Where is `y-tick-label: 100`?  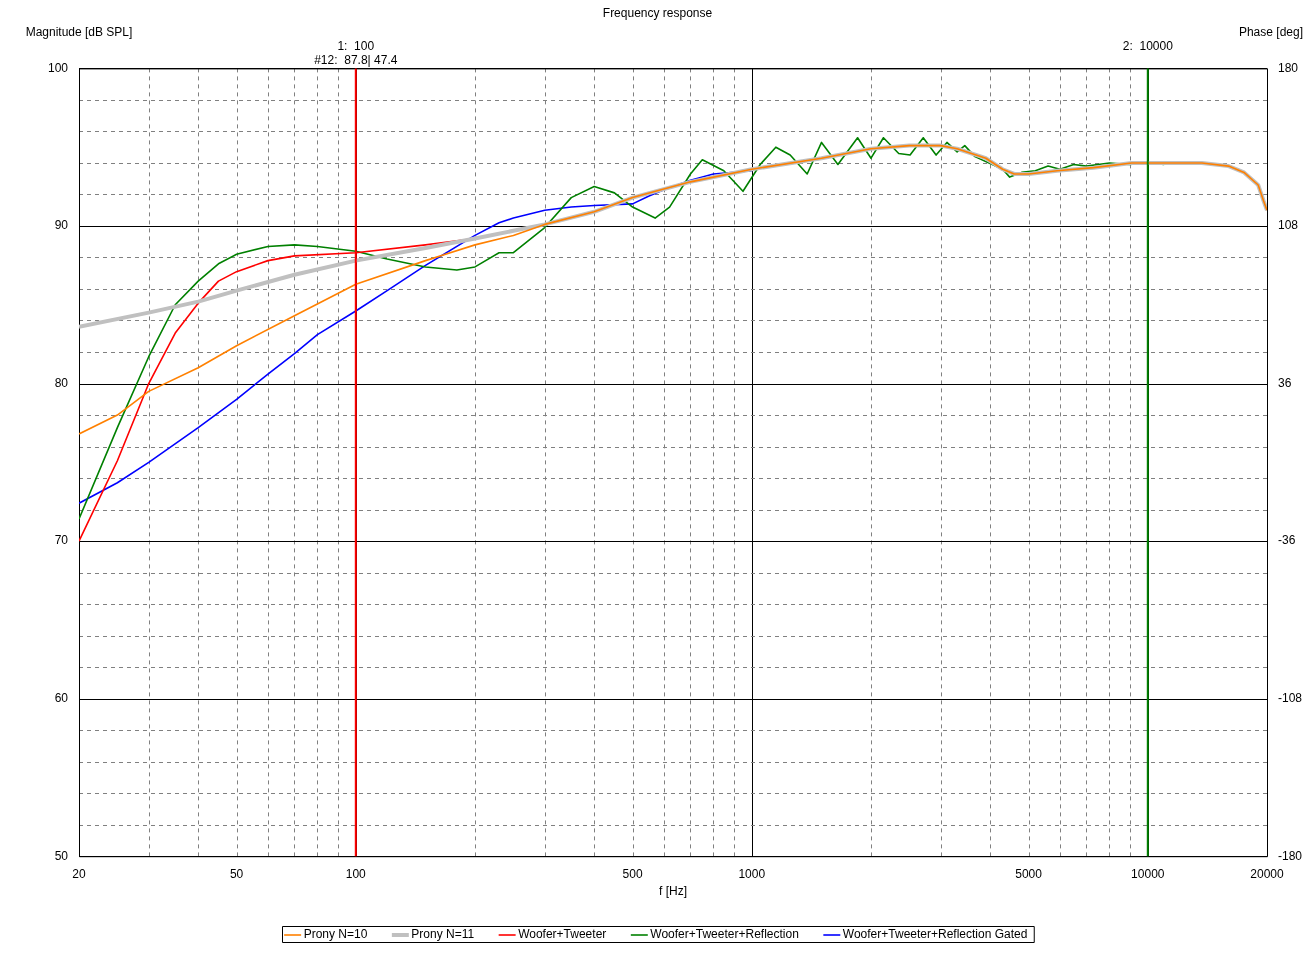
y-tick-label: 100 is located at coordinates (58, 67).